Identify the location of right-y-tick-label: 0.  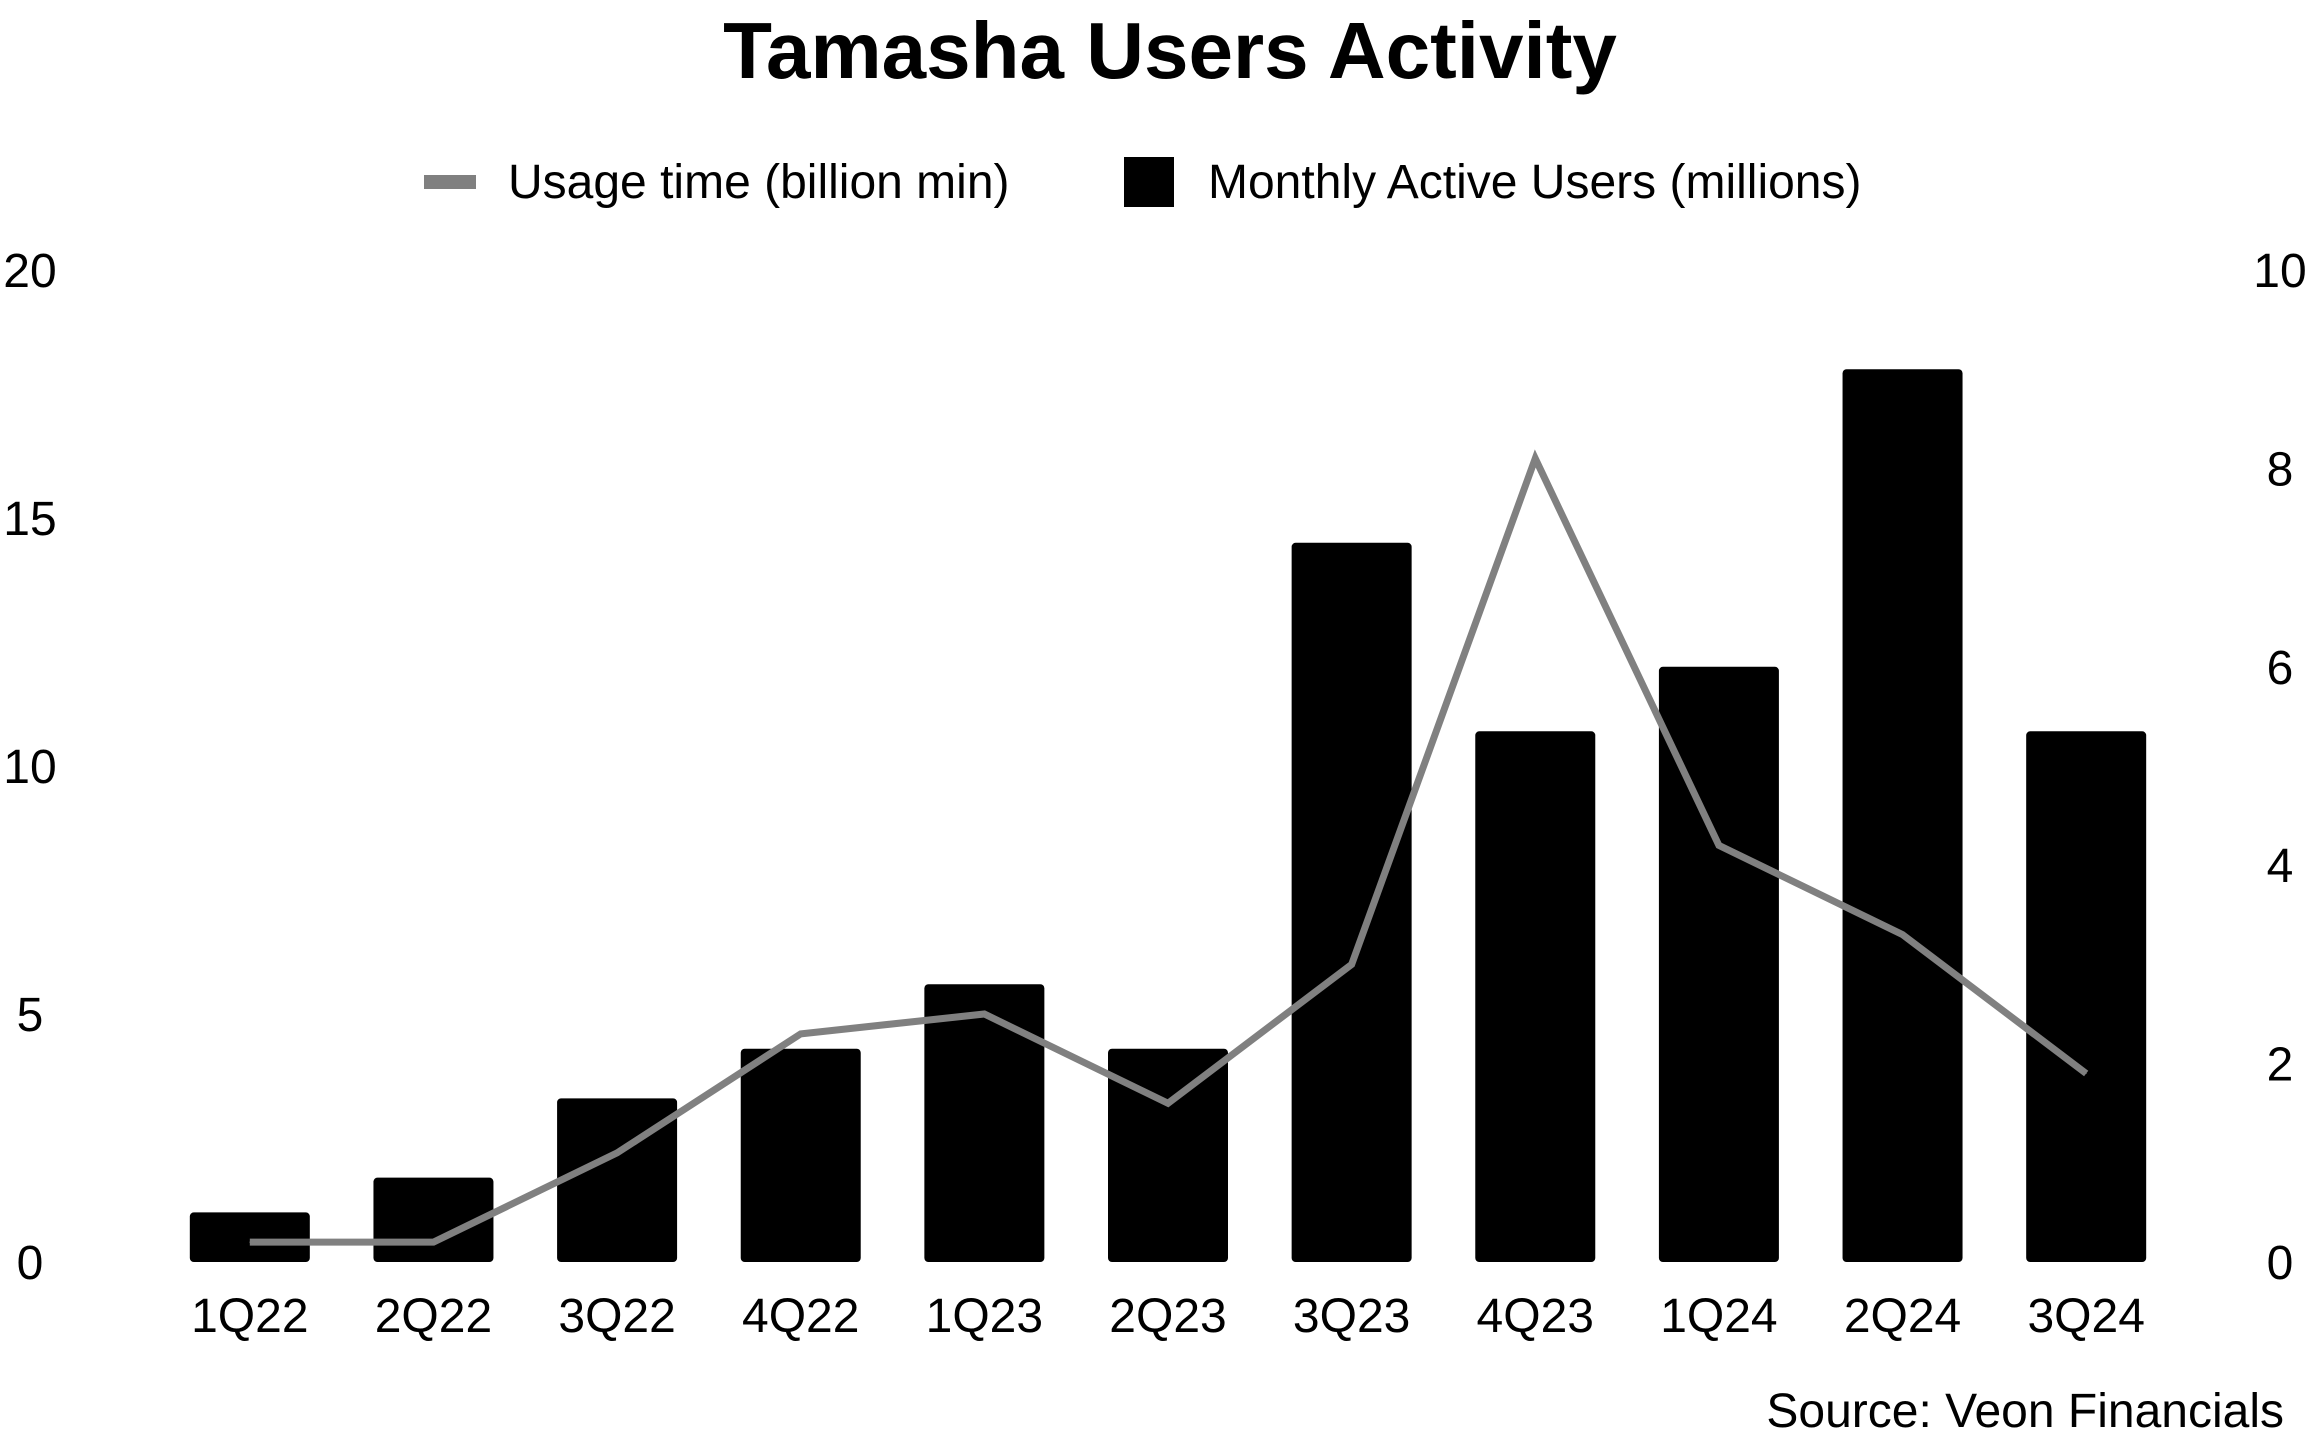
(2280, 1263).